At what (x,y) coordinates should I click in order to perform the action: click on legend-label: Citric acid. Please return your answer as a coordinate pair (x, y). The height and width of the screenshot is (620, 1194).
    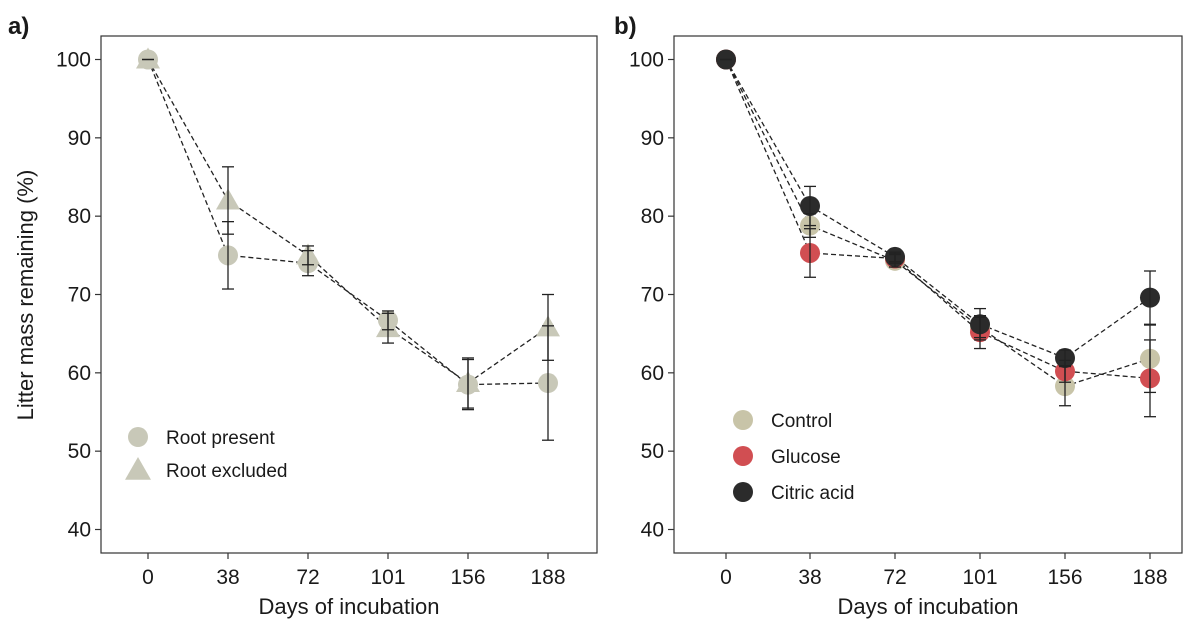
    Looking at the image, I should click on (812, 493).